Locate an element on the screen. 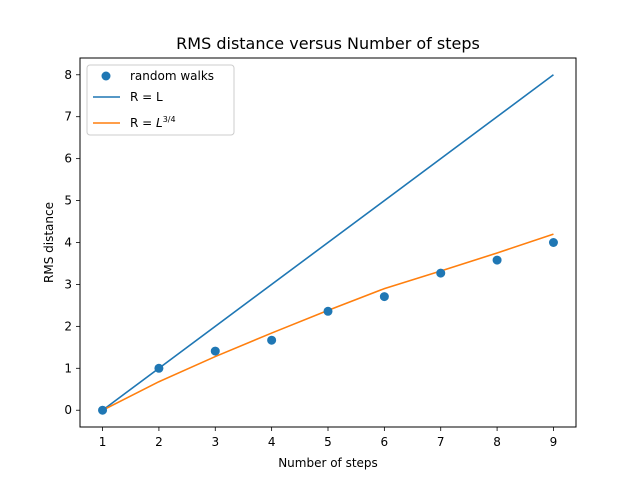  legend: random walks R = L R = L3/4 is located at coordinates (160, 100).